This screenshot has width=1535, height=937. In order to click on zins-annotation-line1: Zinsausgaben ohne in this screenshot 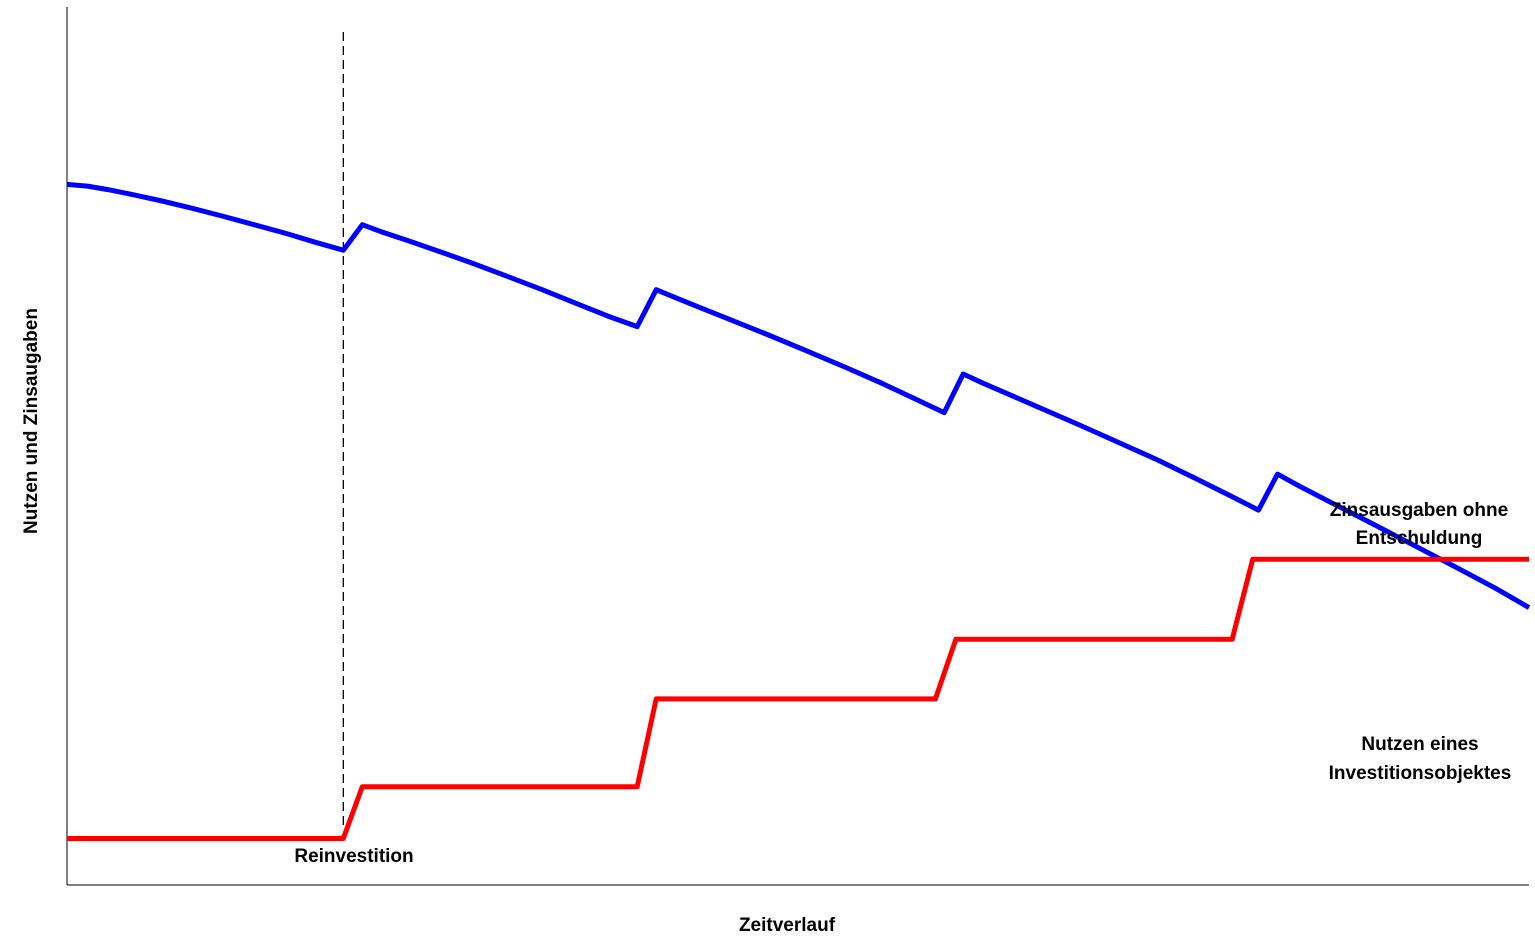, I will do `click(1419, 510)`.